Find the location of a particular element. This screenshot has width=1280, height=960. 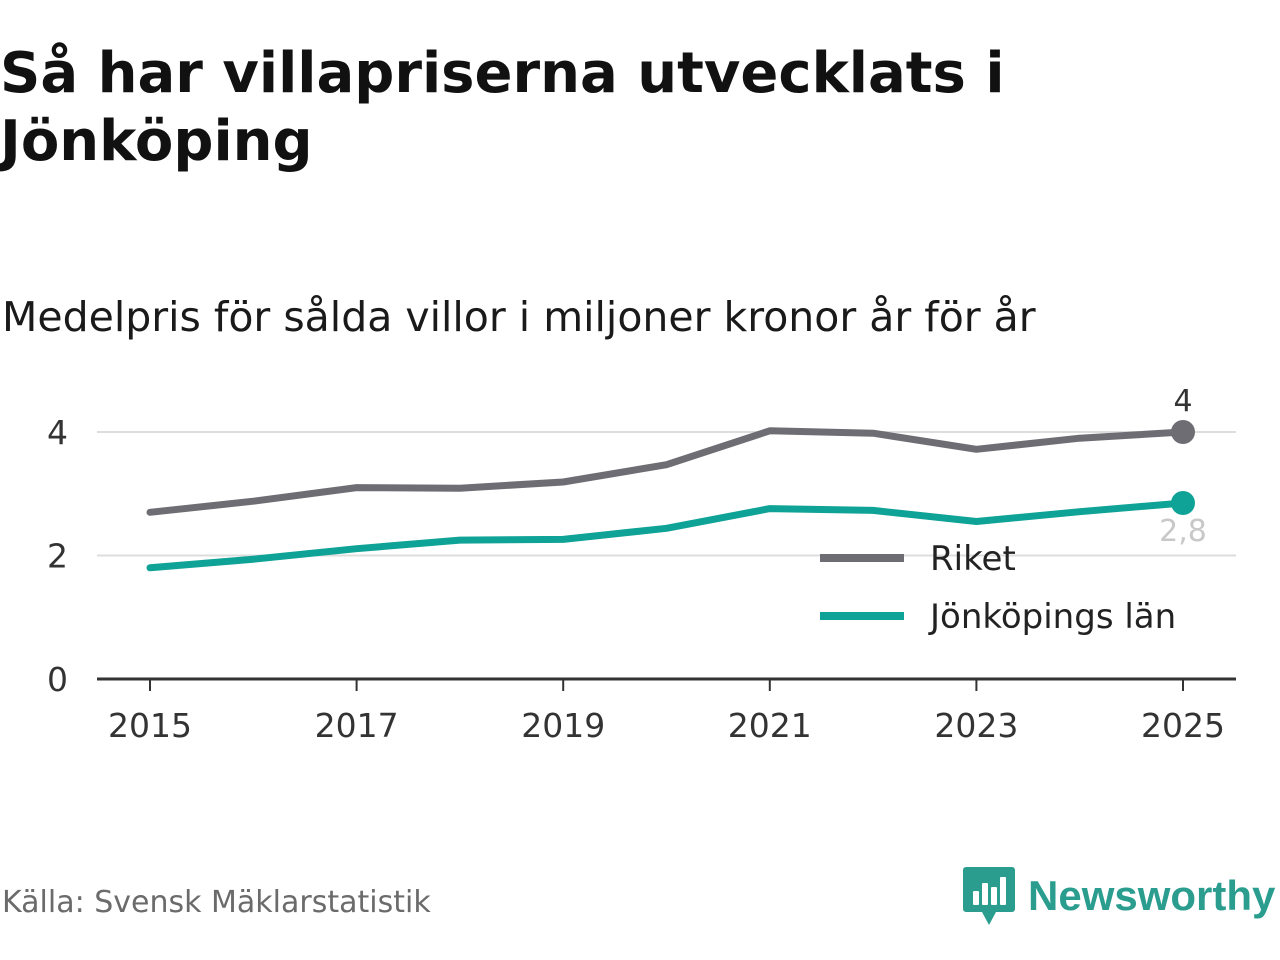

y-tick-label-4: 4 is located at coordinates (57, 432).